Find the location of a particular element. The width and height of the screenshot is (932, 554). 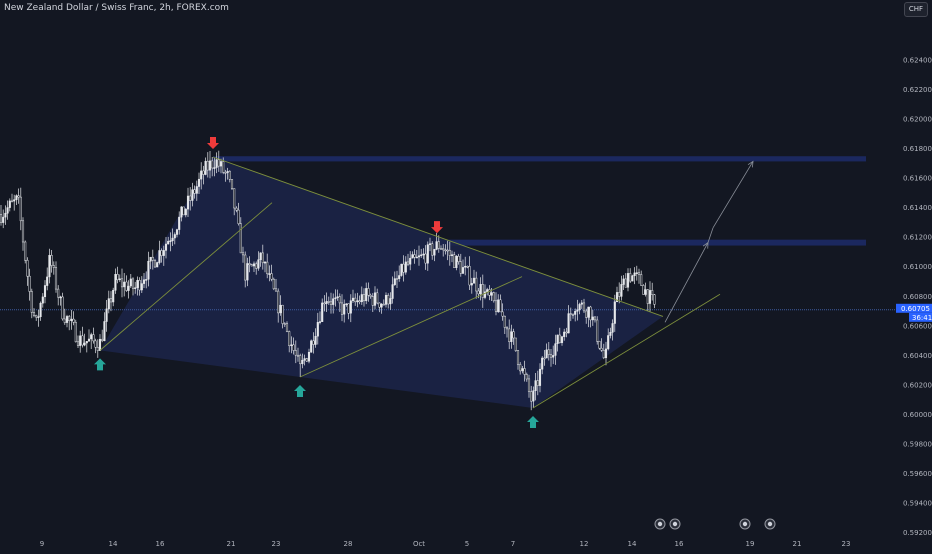

price-tick-label: 0.61200 is located at coordinates (917, 238).